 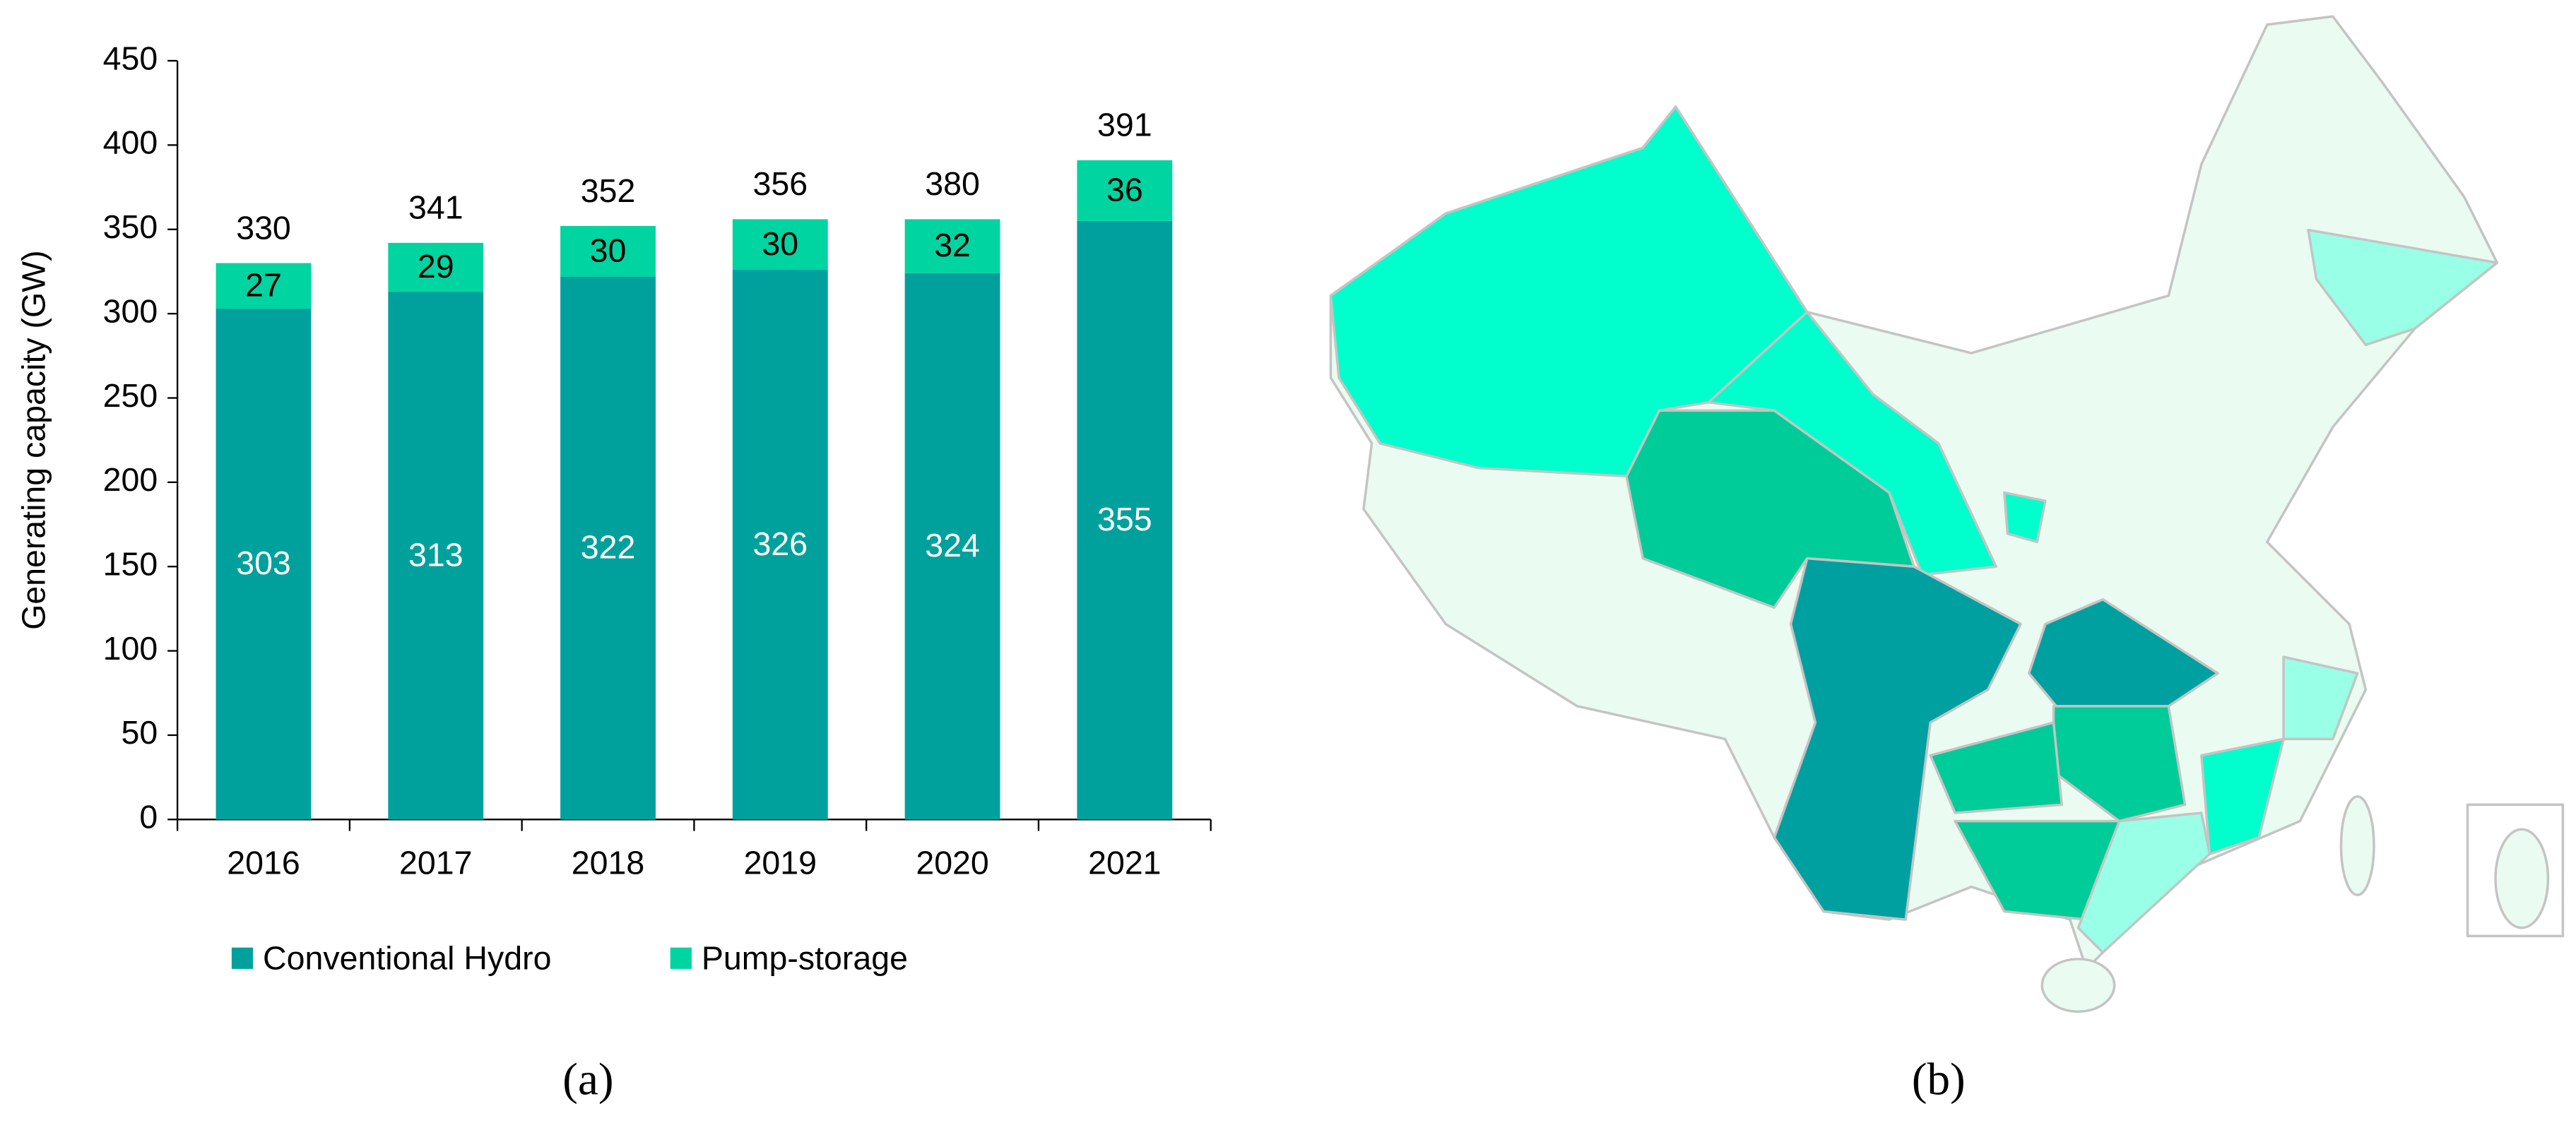 What do you see at coordinates (1124, 863) in the screenshot?
I see `x-tick-label: 2021` at bounding box center [1124, 863].